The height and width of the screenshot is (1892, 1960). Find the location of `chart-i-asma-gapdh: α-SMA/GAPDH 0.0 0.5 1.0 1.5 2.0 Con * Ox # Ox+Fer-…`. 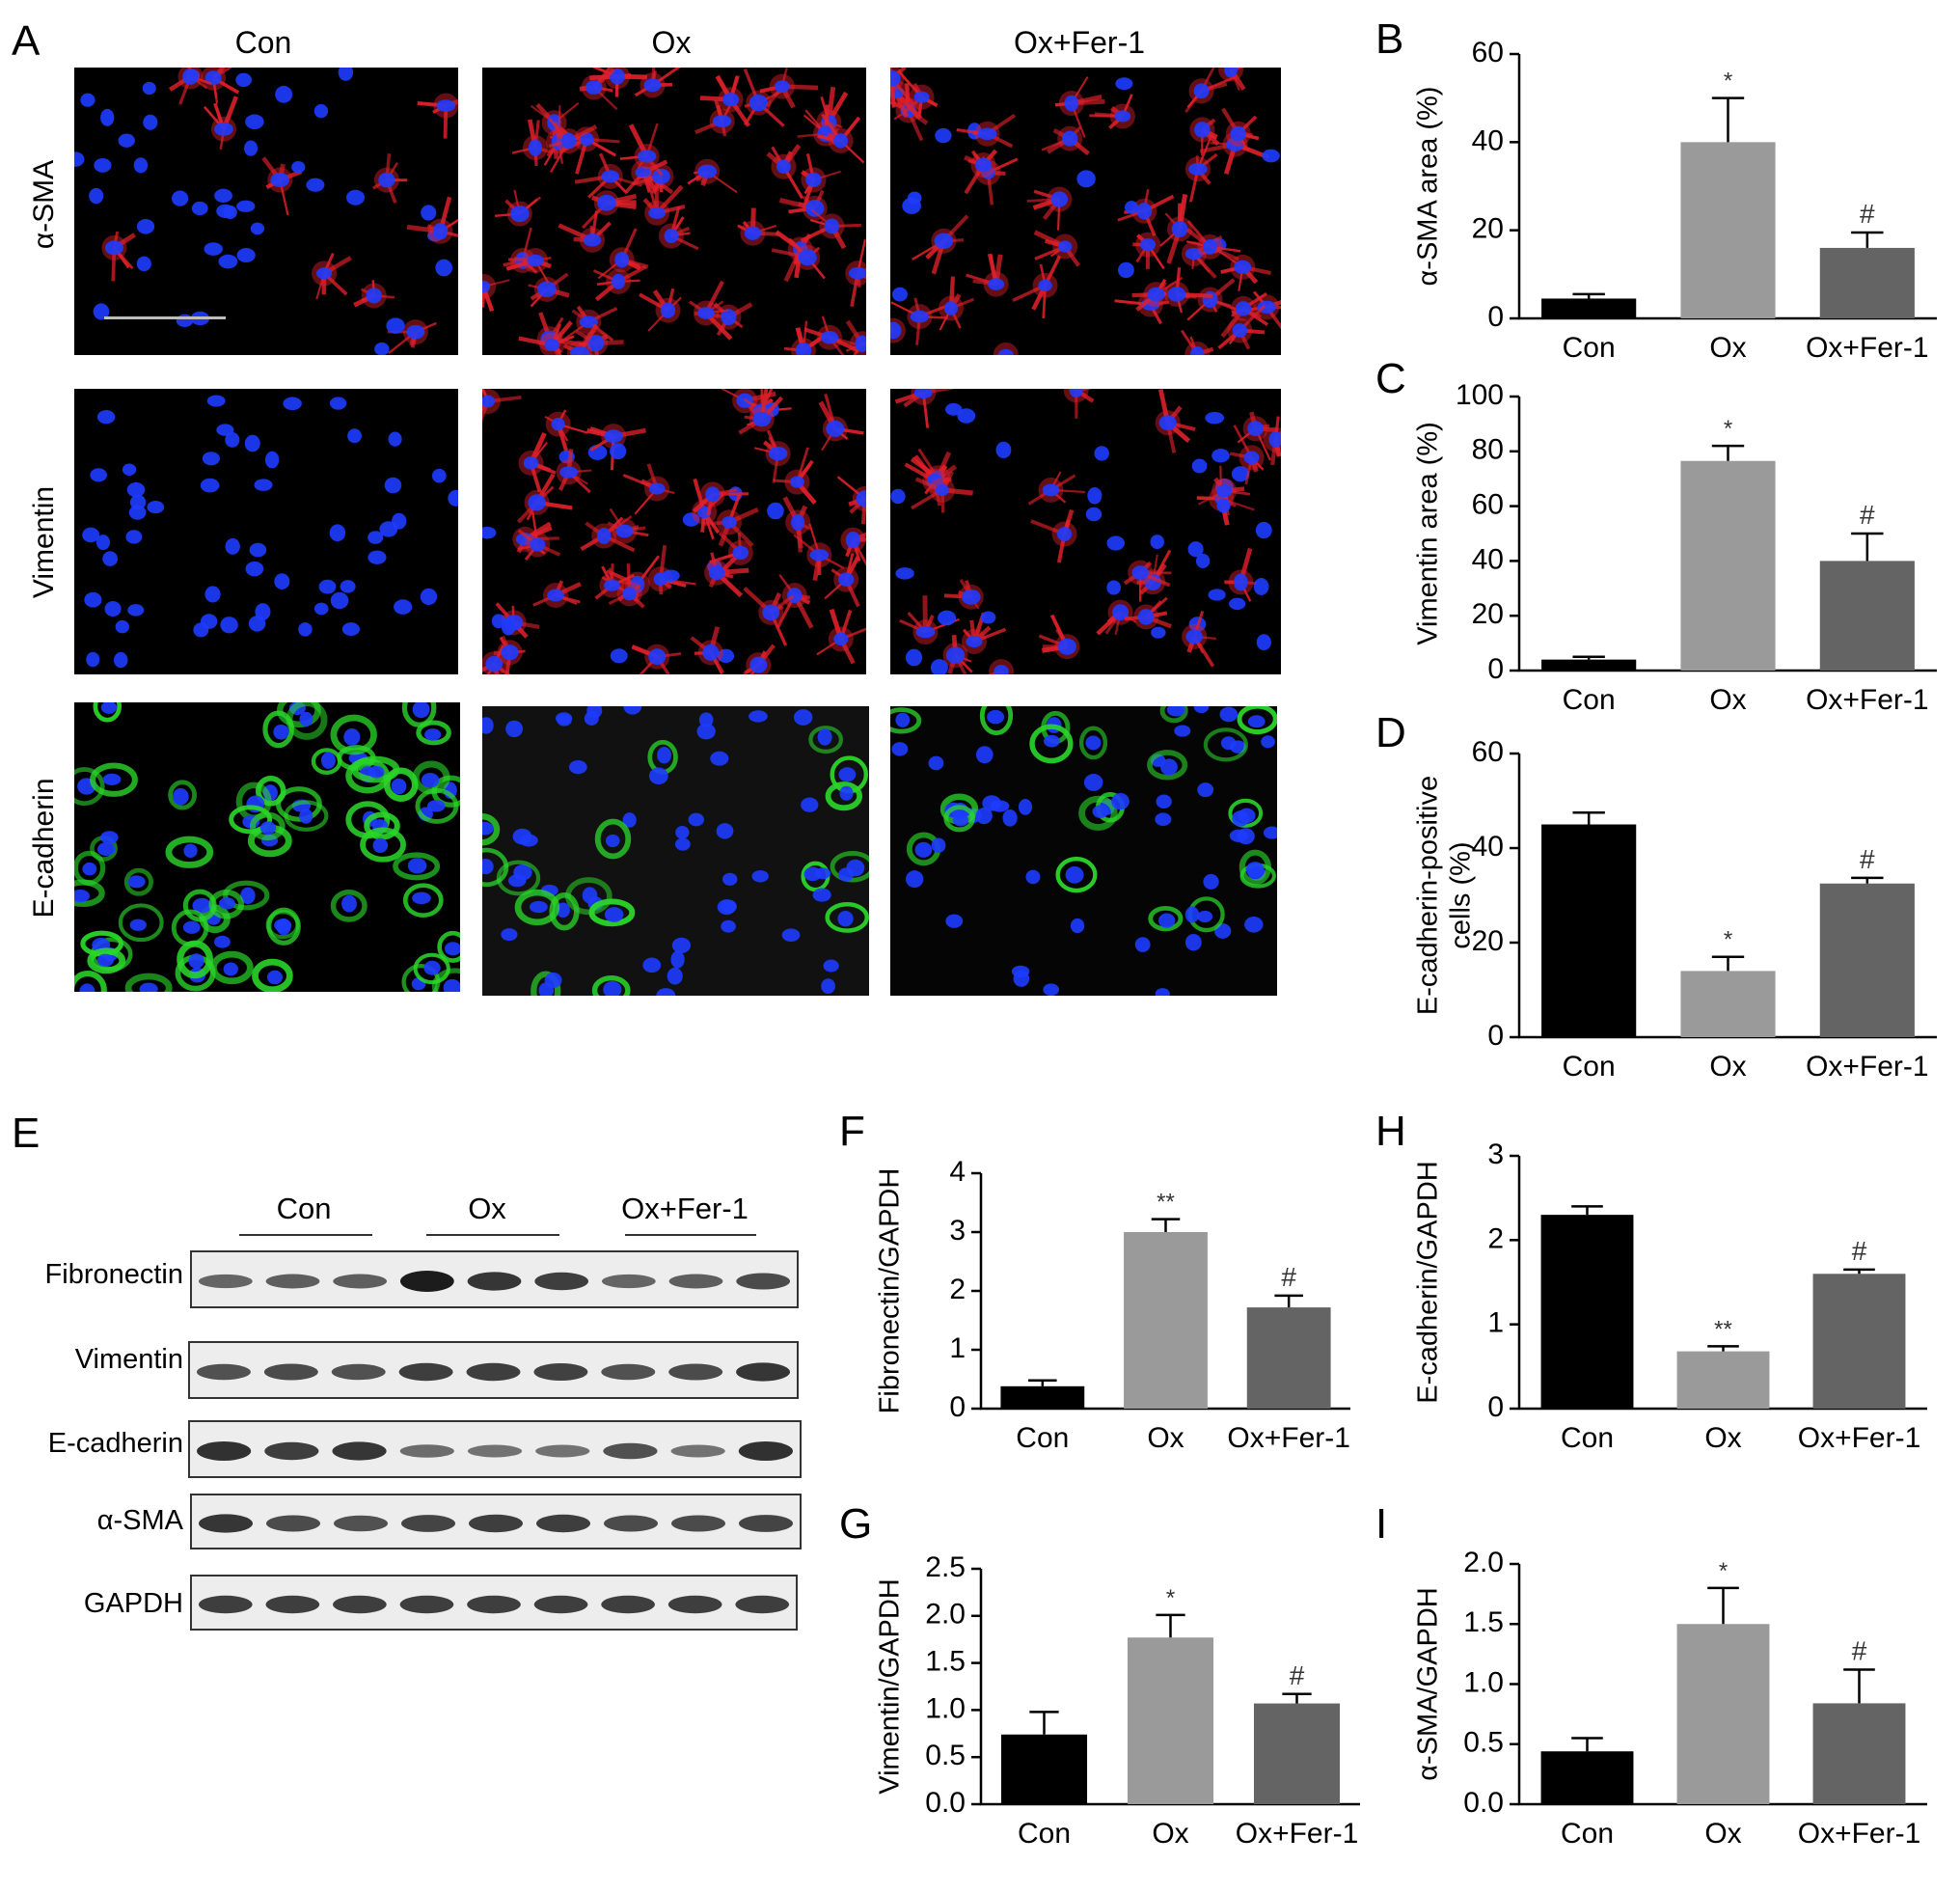

chart-i-asma-gapdh: α-SMA/GAPDH 0.0 0.5 1.0 1.5 2.0 Con * Ox # Ox+Fer-… is located at coordinates (1664, 1700).